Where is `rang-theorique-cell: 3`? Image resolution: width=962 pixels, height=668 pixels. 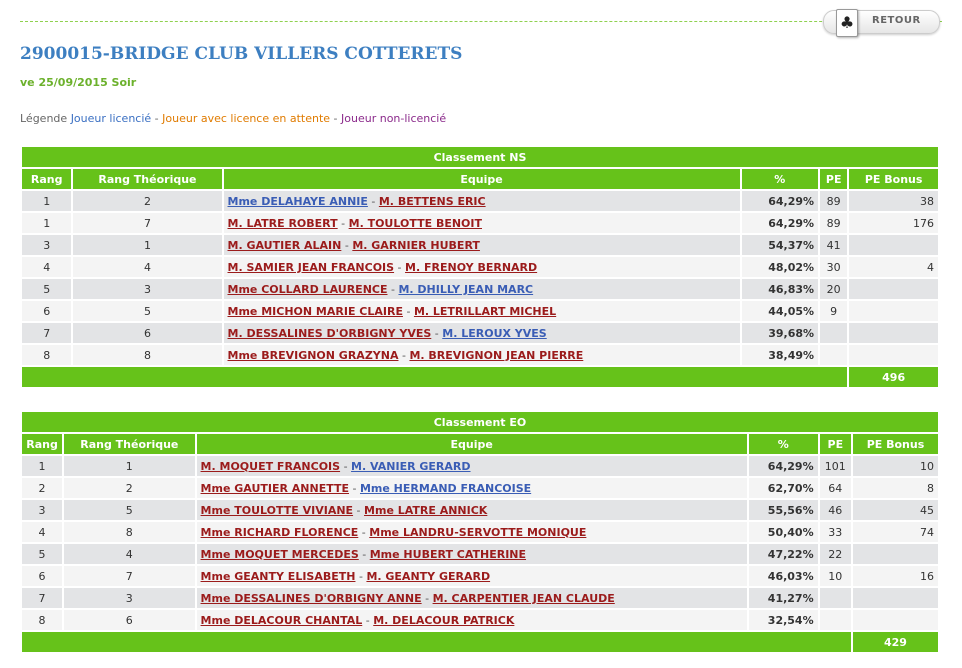
rang-theorique-cell: 3 is located at coordinates (147, 289).